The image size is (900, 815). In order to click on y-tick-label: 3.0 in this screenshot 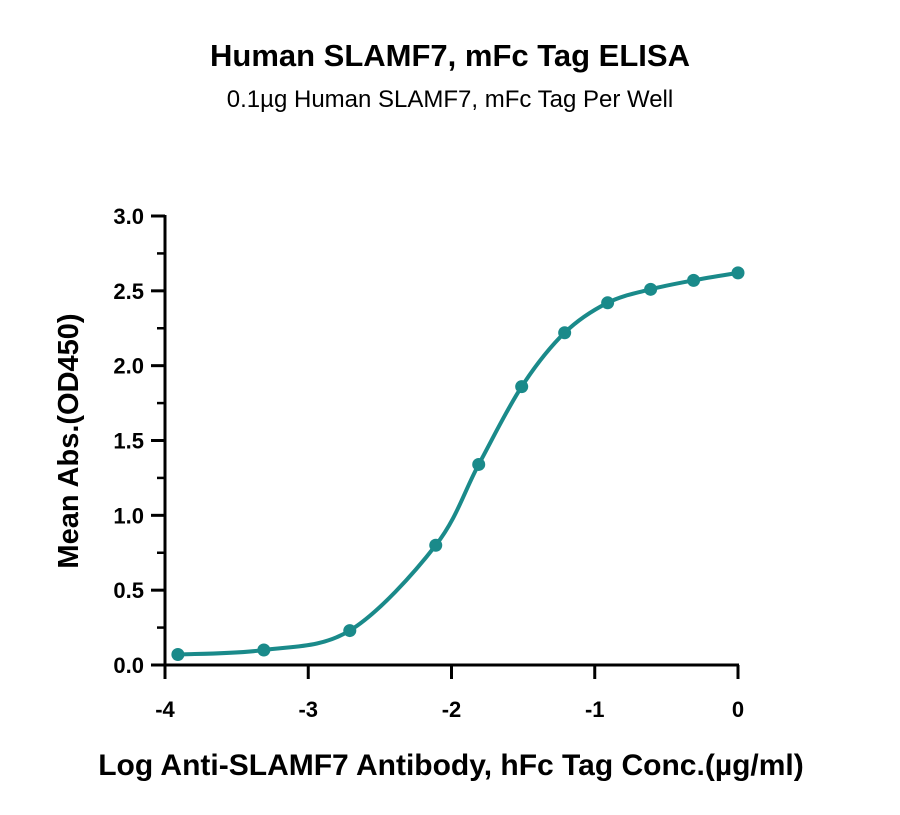, I will do `click(128, 216)`.